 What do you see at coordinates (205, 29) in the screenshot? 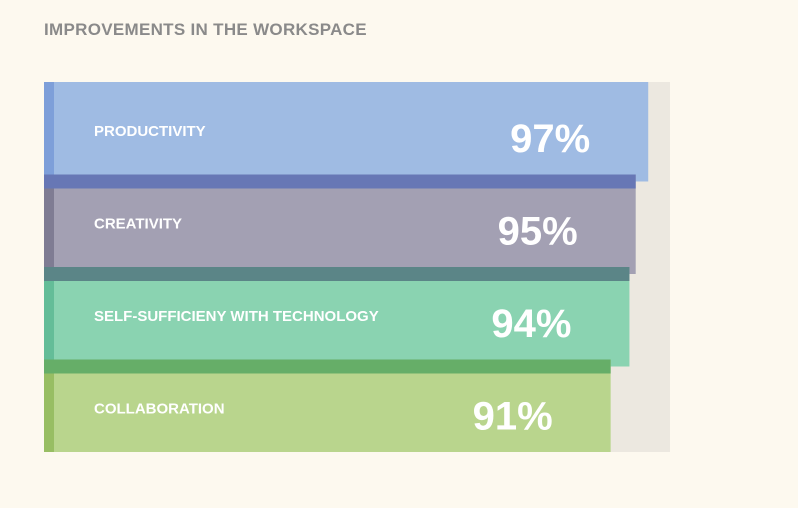
I see `chart-title: IMPROVEMENTS IN THE WORKSPACE` at bounding box center [205, 29].